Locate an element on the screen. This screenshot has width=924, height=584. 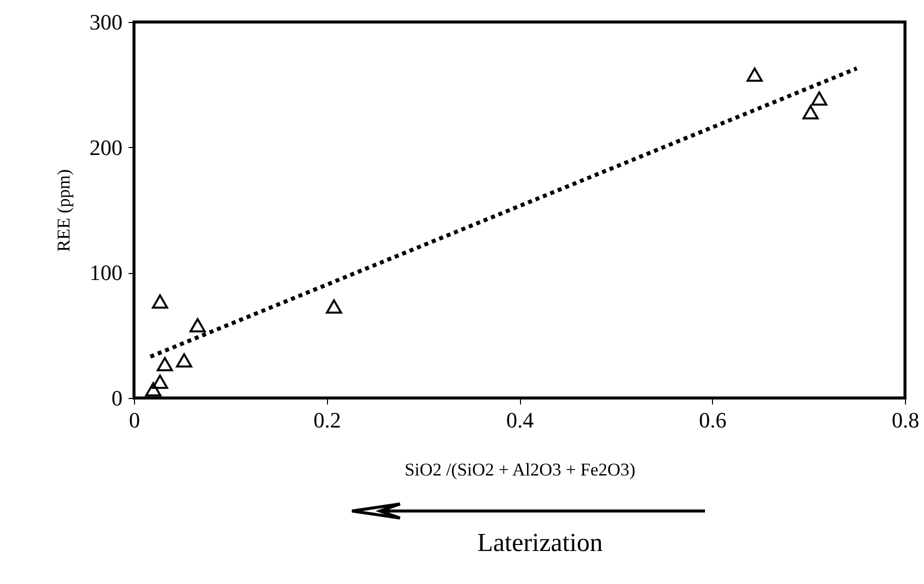
x-tick-label: 0.4 is located at coordinates (520, 420).